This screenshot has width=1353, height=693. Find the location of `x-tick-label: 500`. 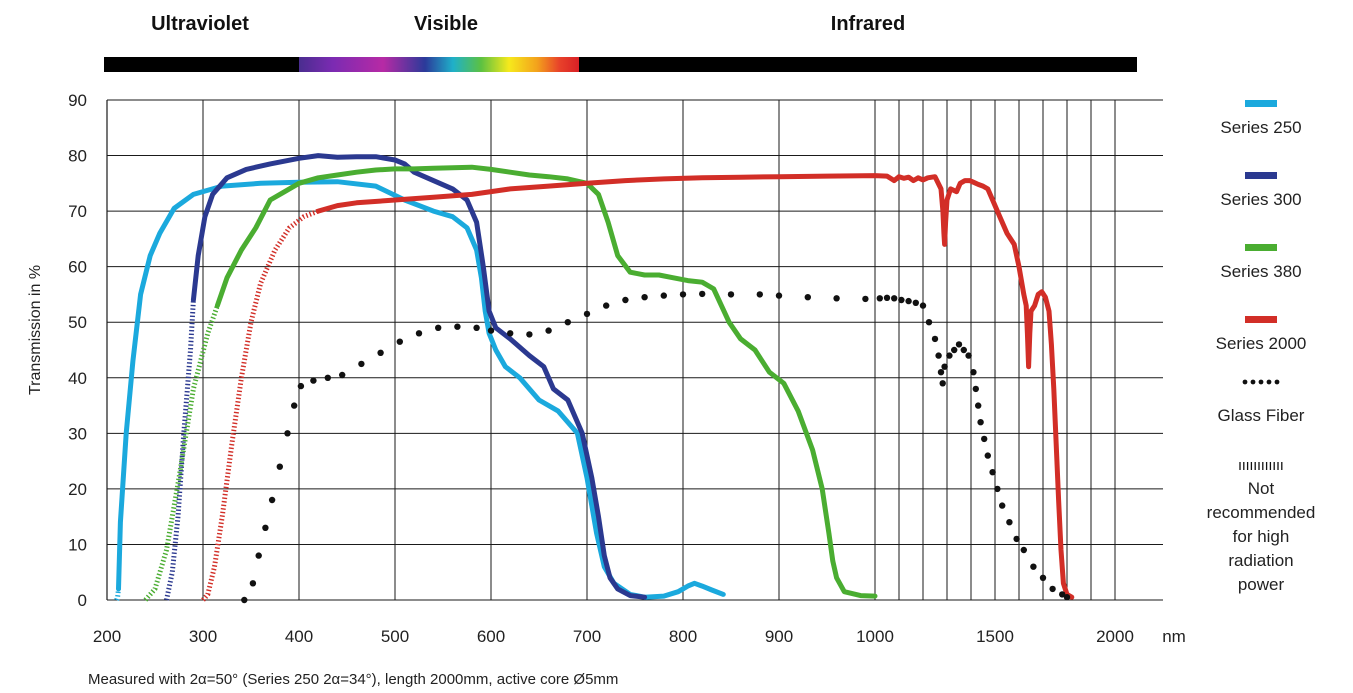

x-tick-label: 500 is located at coordinates (395, 636).